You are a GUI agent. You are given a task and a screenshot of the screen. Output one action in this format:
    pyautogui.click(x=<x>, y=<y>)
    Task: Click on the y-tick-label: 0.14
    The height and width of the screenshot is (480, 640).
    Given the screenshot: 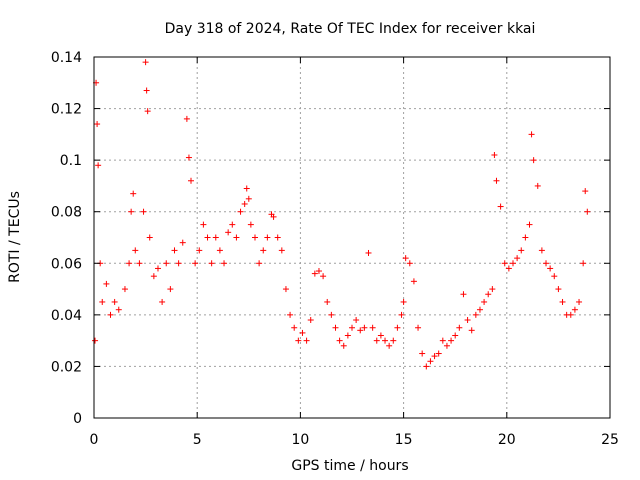 What is the action you would take?
    pyautogui.click(x=66, y=58)
    